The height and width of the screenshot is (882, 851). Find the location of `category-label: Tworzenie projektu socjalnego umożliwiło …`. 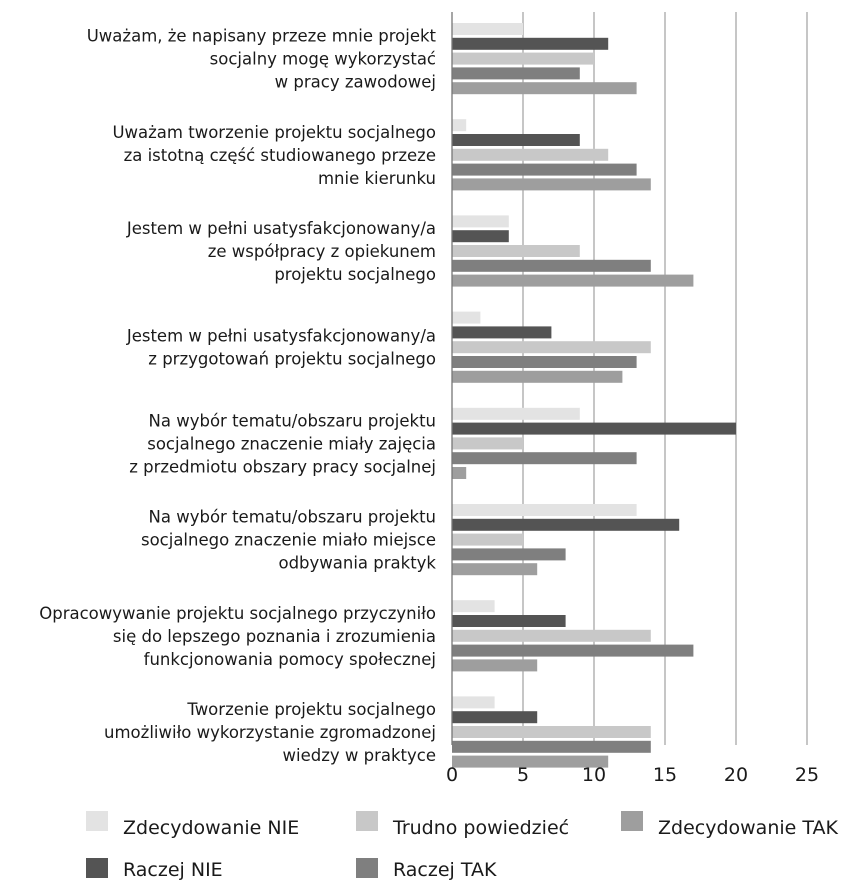

category-label: Tworzenie projektu socjalnego umożliwiło … is located at coordinates (270, 732).